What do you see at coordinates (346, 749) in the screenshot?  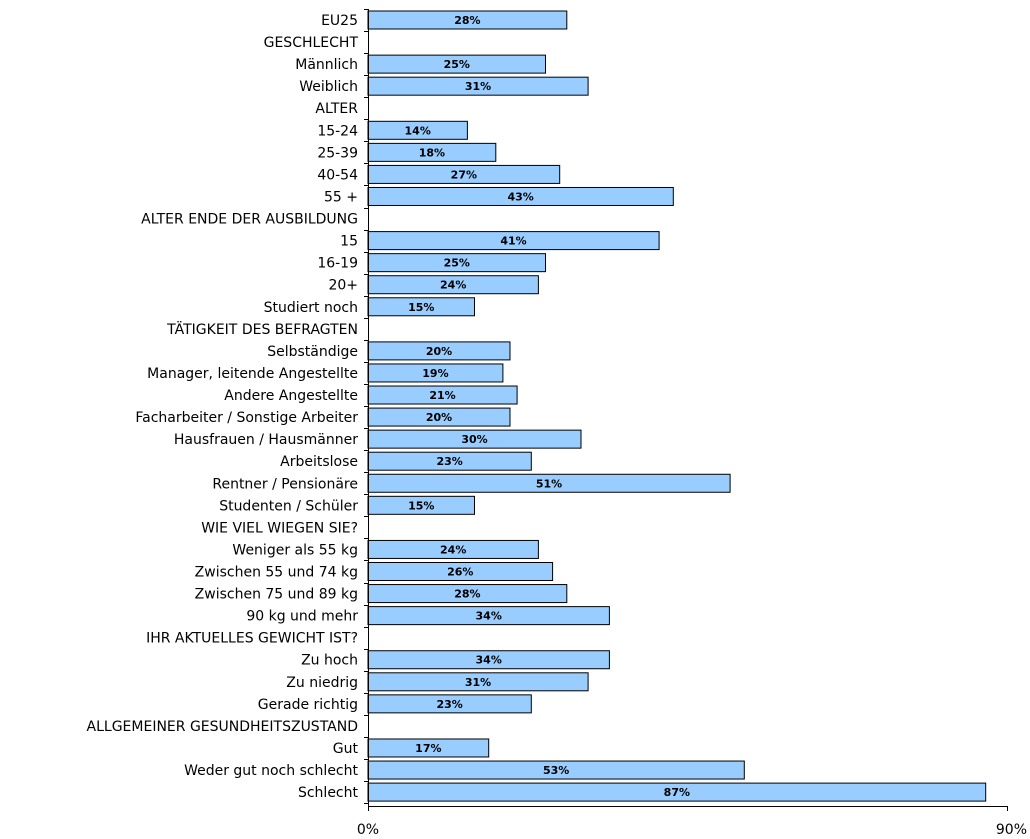 I see `category-label: Gut` at bounding box center [346, 749].